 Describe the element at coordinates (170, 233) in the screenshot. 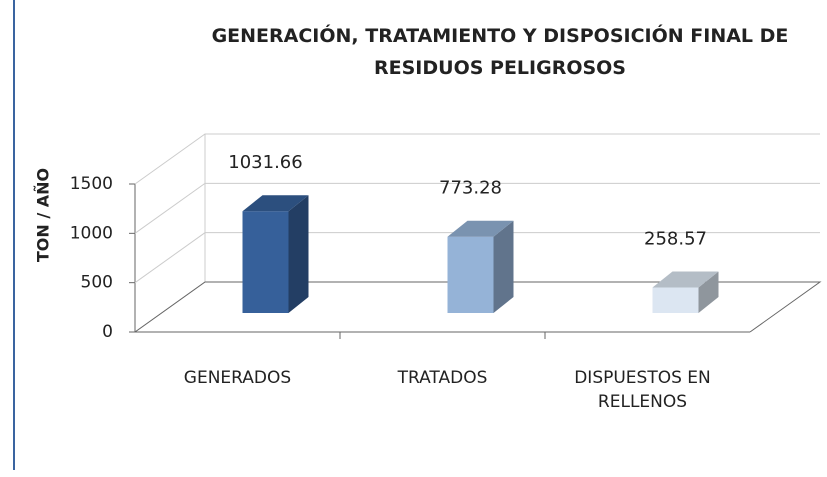

I see `back-wall` at that location.